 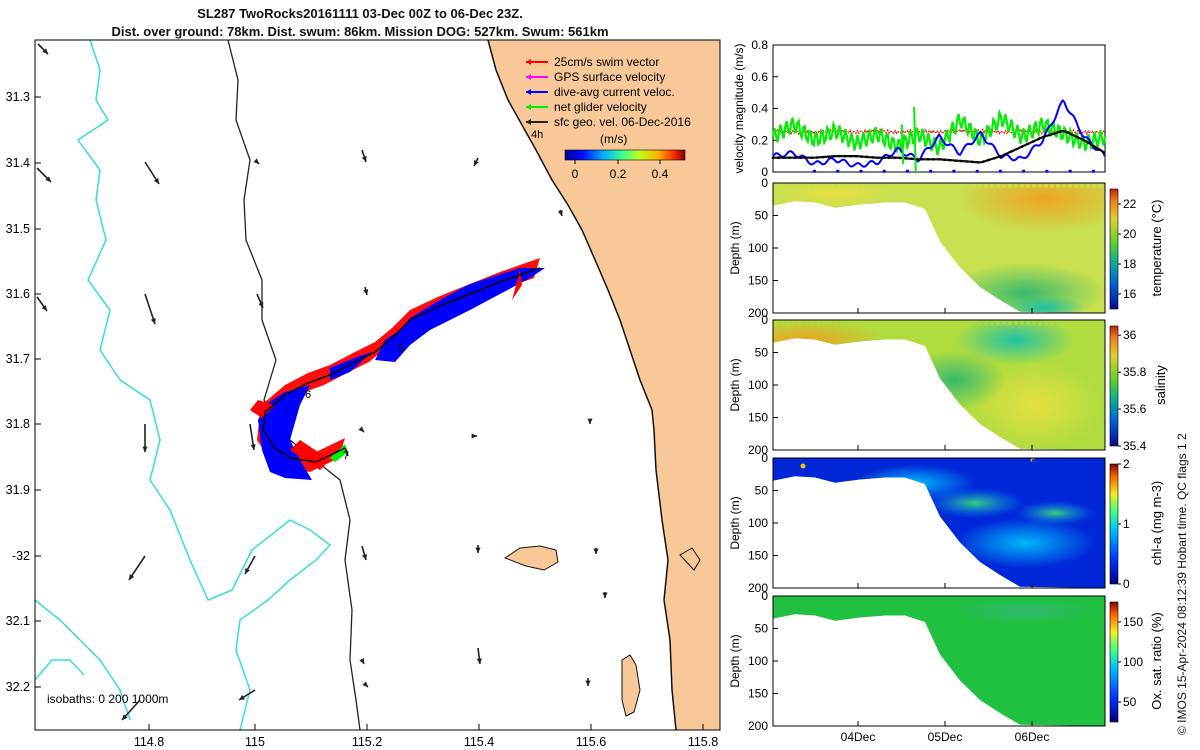 I want to click on isobath-1000m, so click(x=83, y=660).